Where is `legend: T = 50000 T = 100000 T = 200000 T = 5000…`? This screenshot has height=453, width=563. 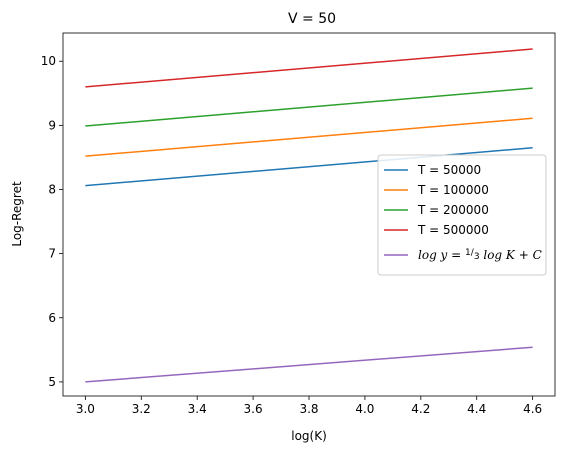
legend: T = 50000 T = 100000 T = 200000 T = 5000… is located at coordinates (462, 215).